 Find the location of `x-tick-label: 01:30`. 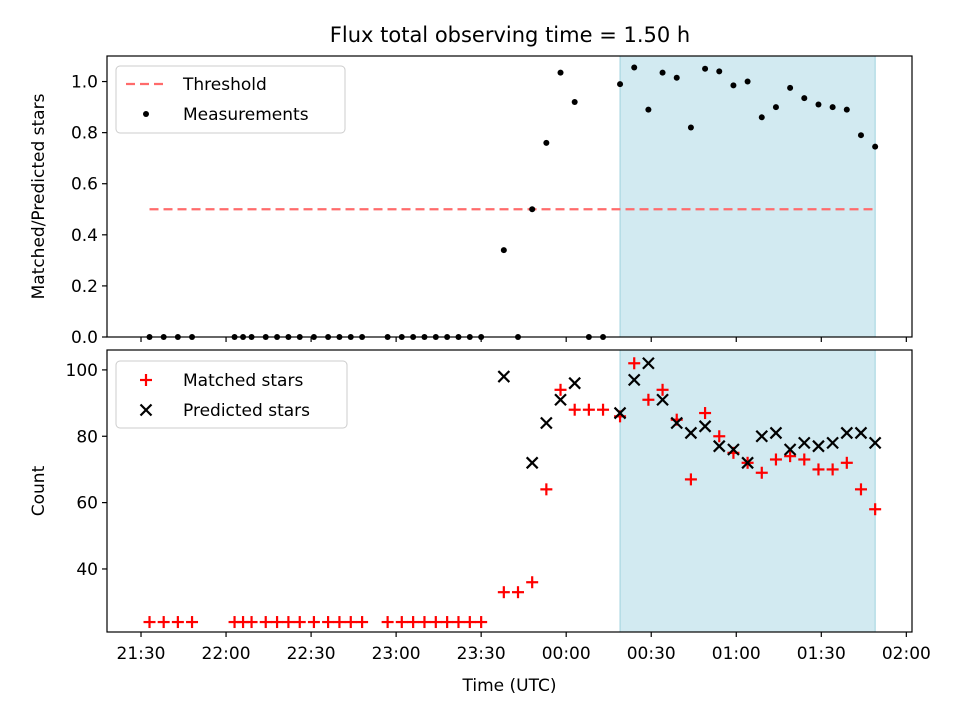

x-tick-label: 01:30 is located at coordinates (821, 654).